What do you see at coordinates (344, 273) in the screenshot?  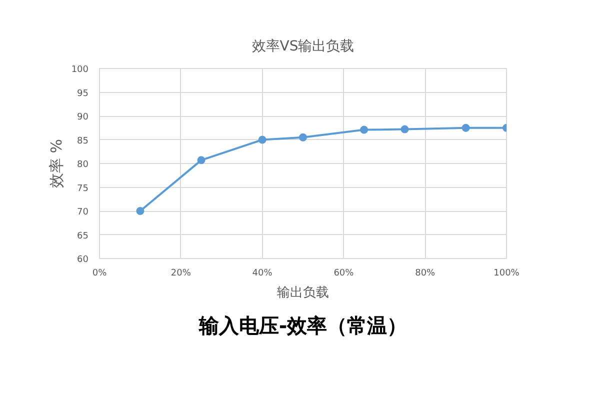 I see `x-tick-label: 60%` at bounding box center [344, 273].